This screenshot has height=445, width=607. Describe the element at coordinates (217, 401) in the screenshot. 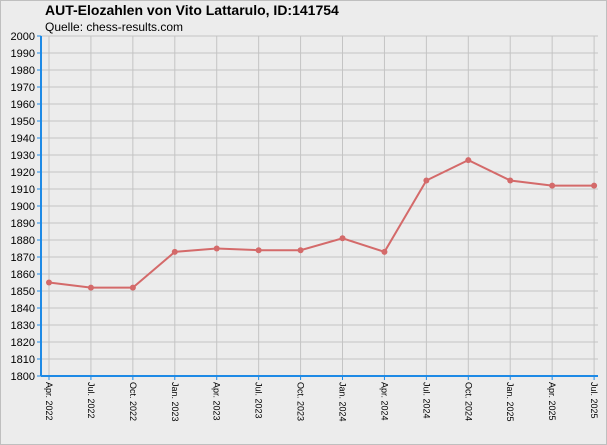

I see `x-tick-label: Apr. 2023` at that location.